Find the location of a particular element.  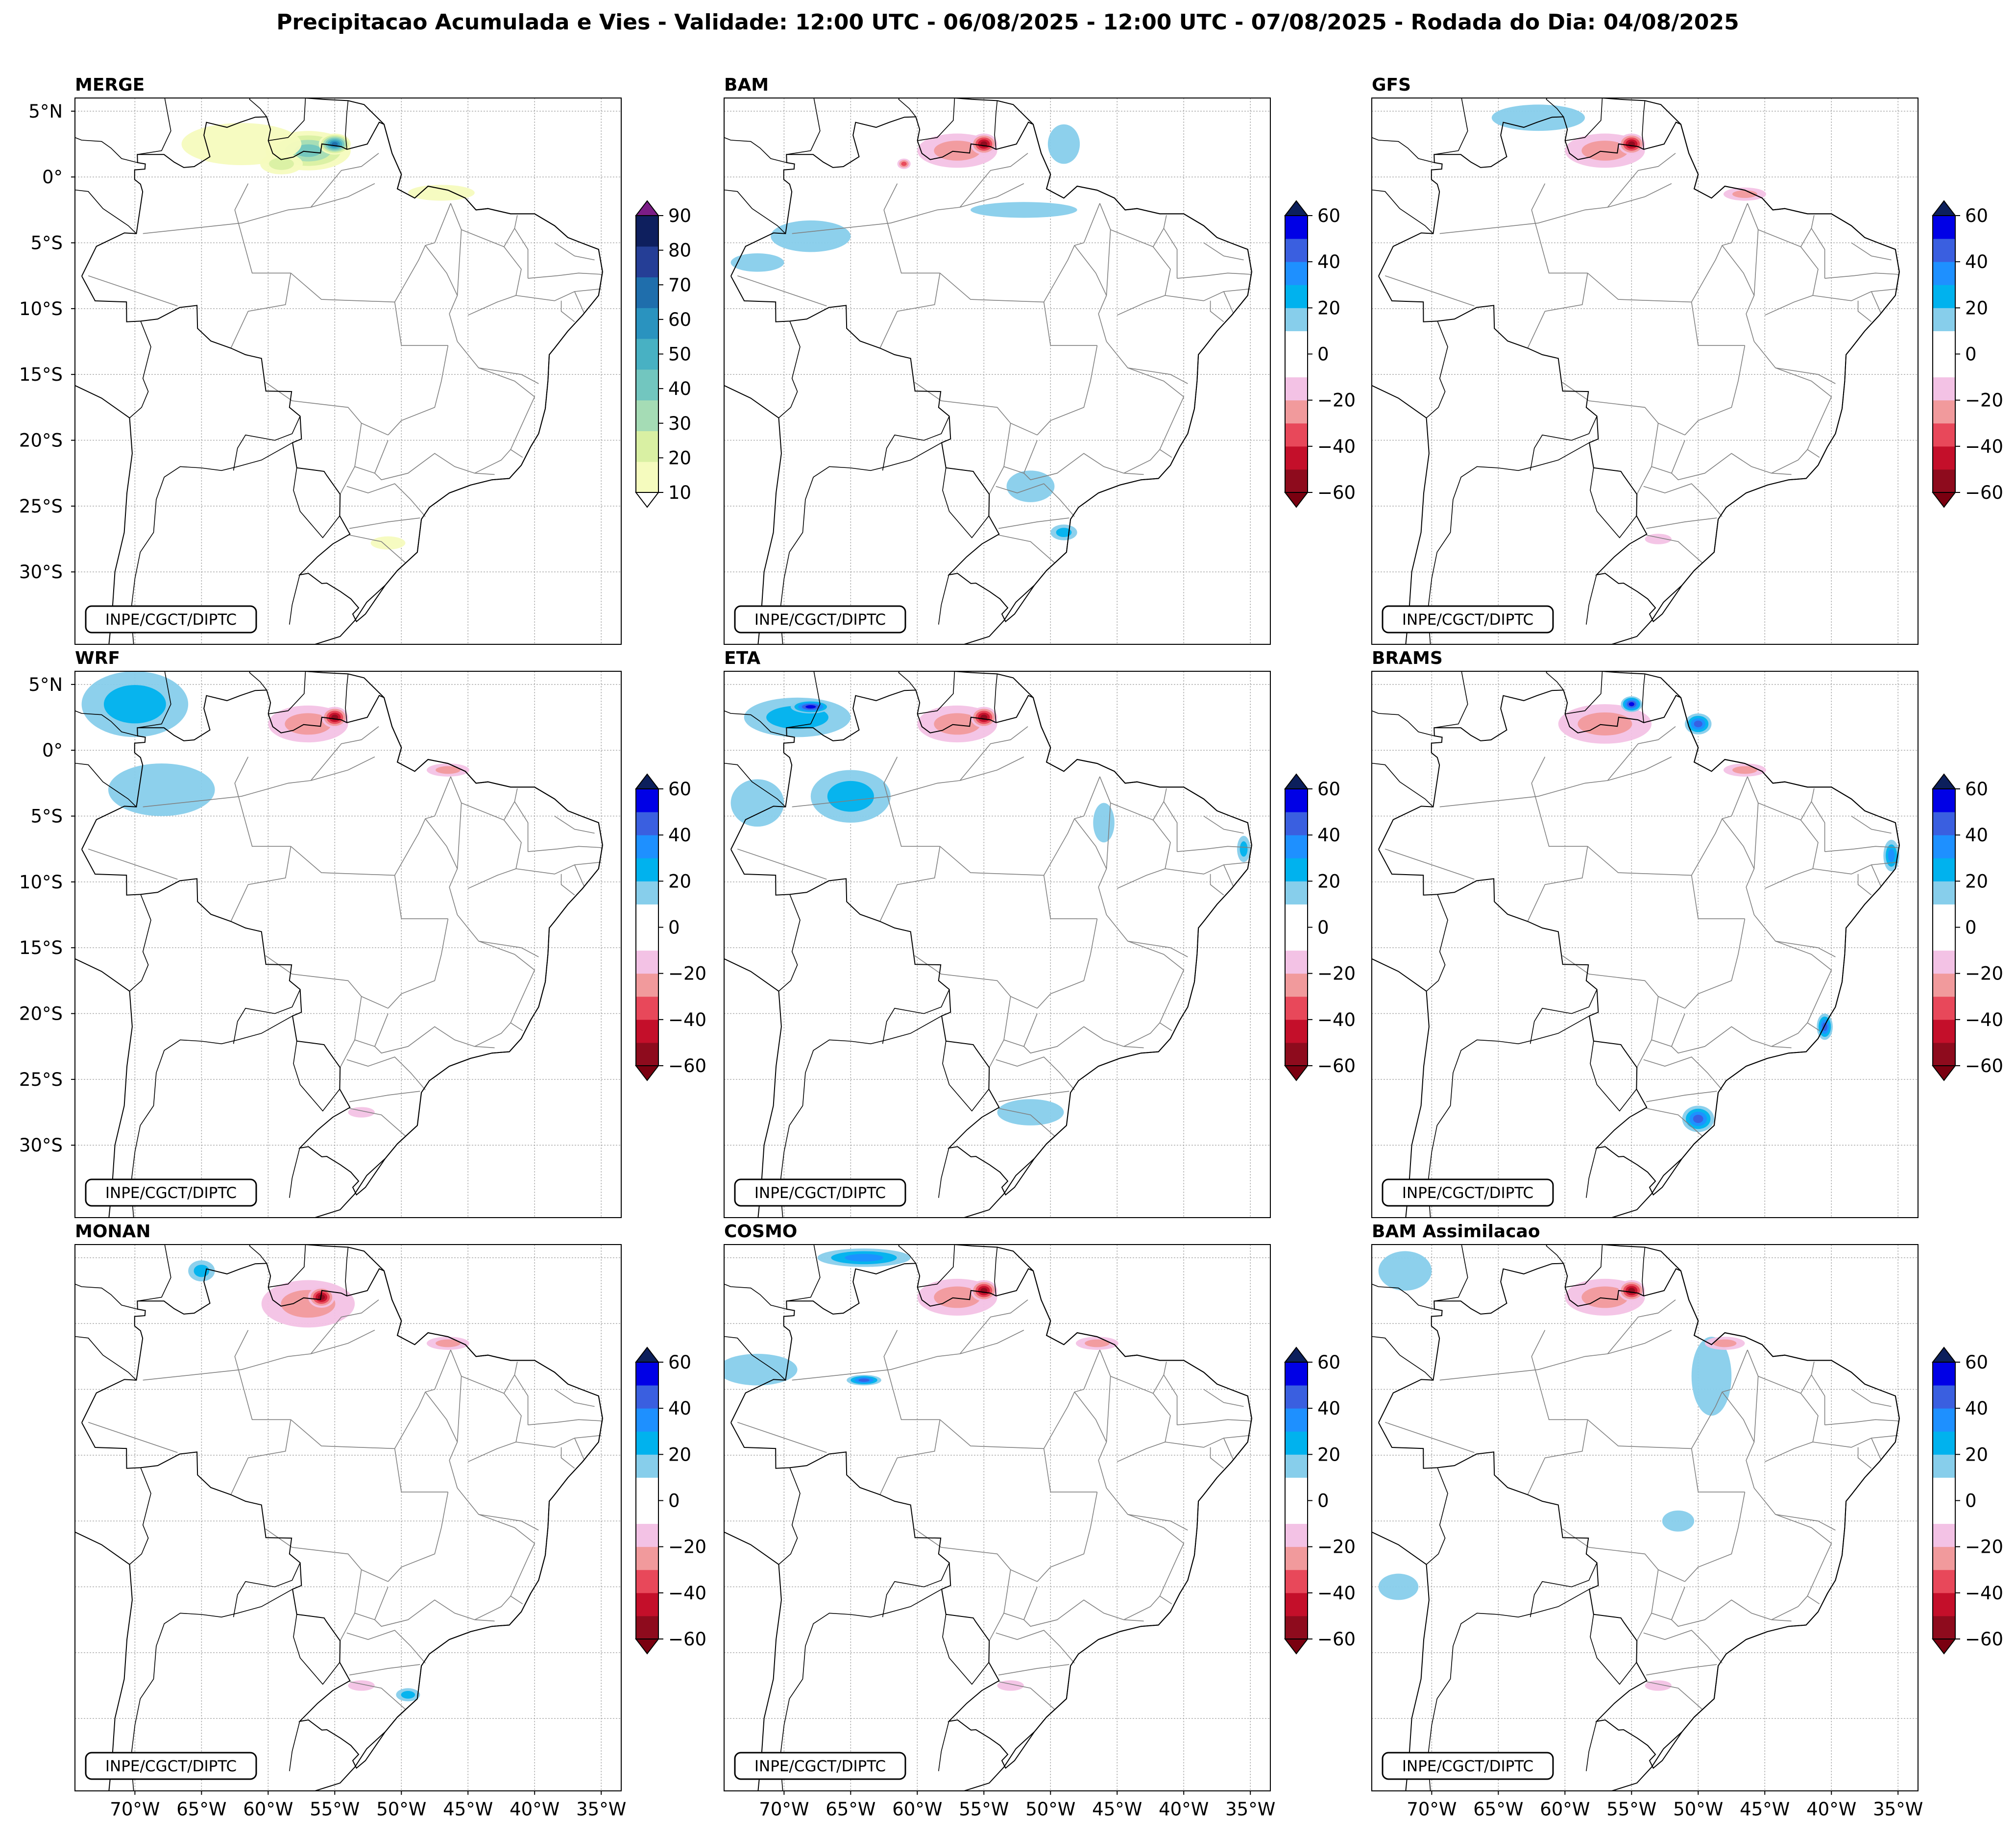

lon-tick-label: 50°W is located at coordinates (1050, 1809).